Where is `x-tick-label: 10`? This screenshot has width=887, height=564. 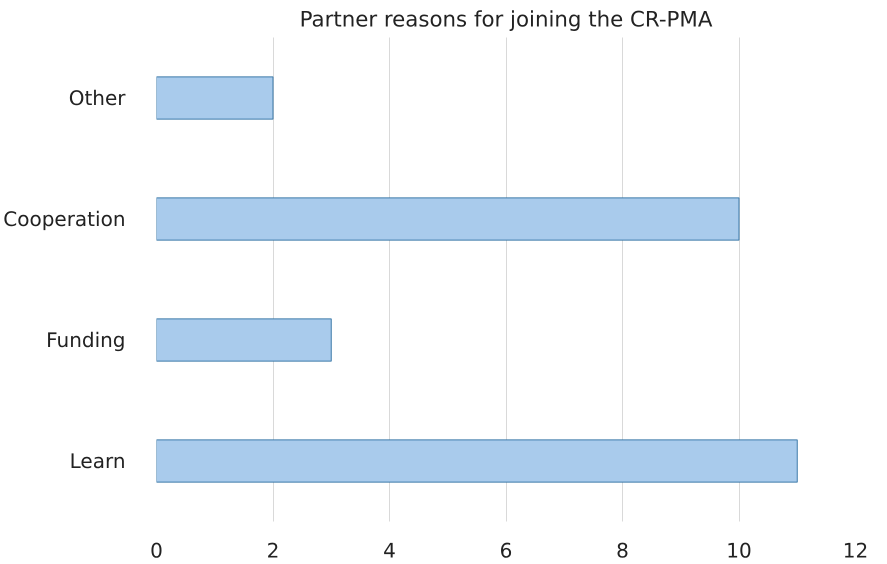
x-tick-label: 10 is located at coordinates (739, 550).